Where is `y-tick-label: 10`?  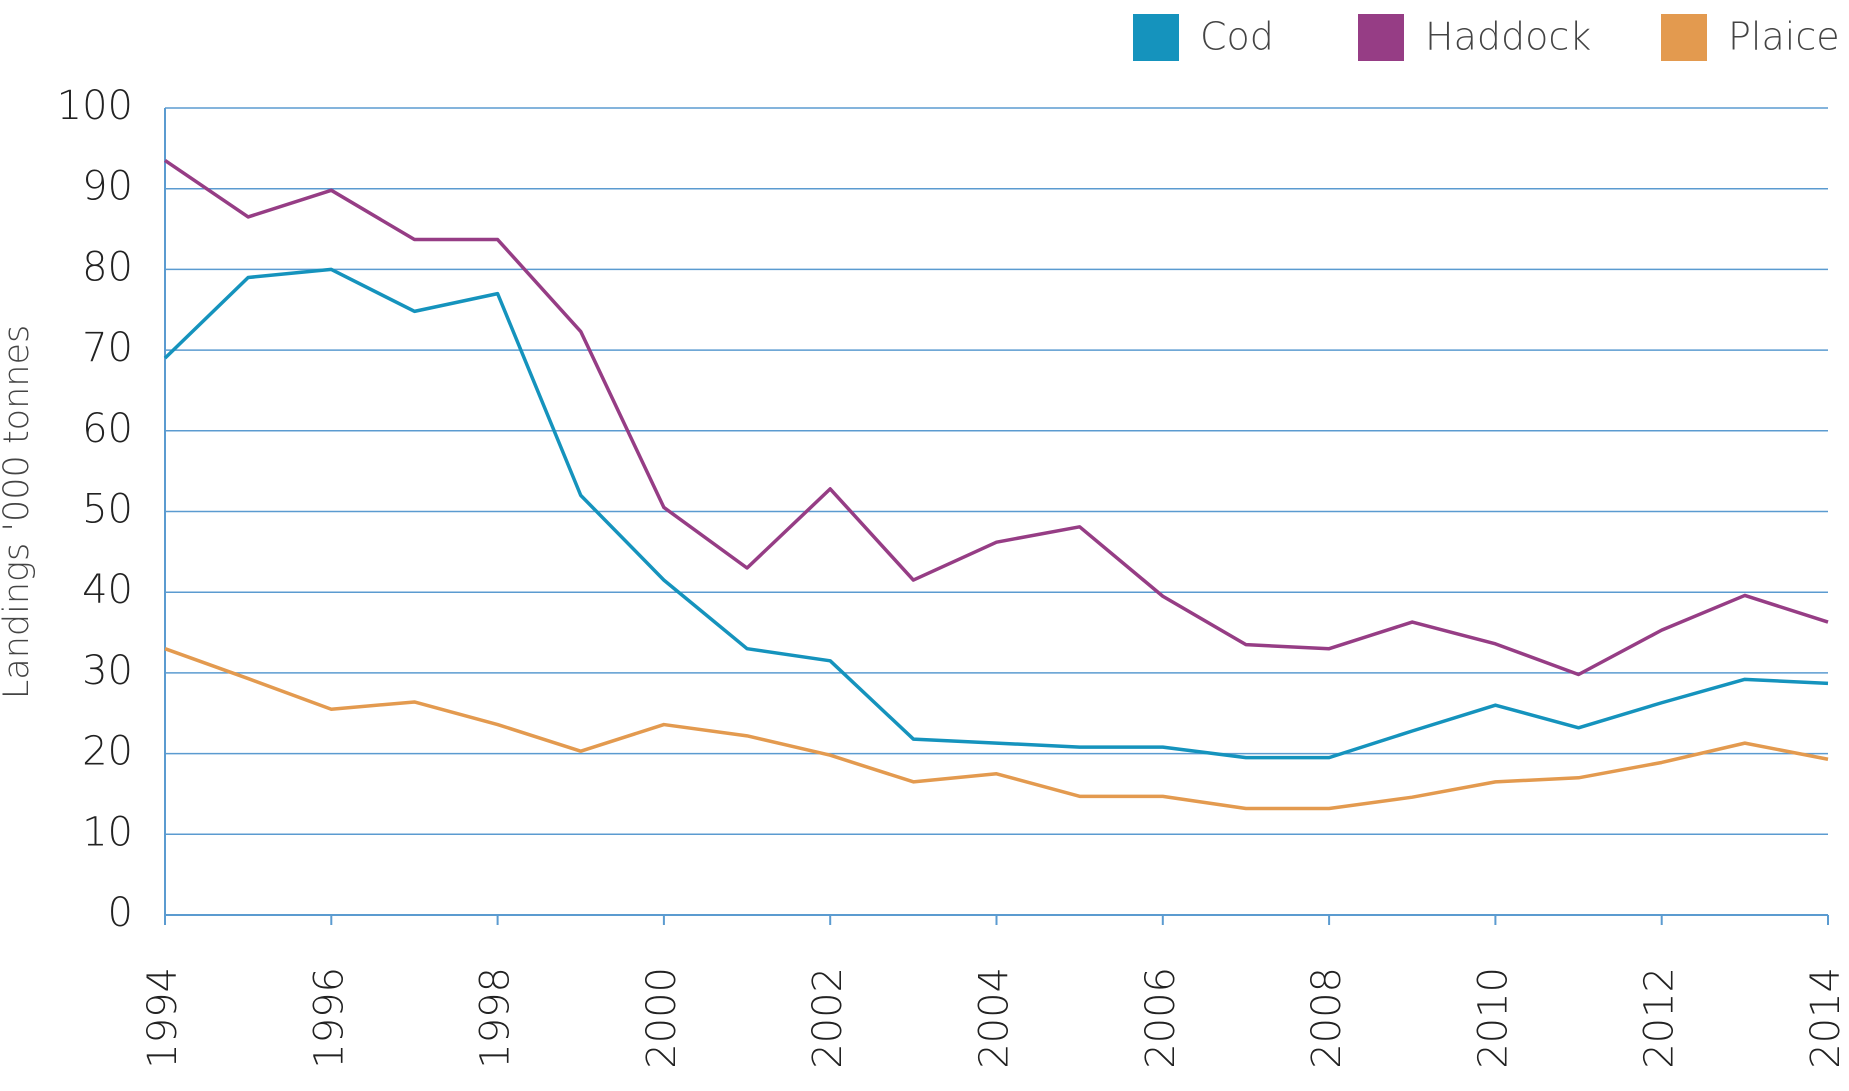 y-tick-label: 10 is located at coordinates (107, 832).